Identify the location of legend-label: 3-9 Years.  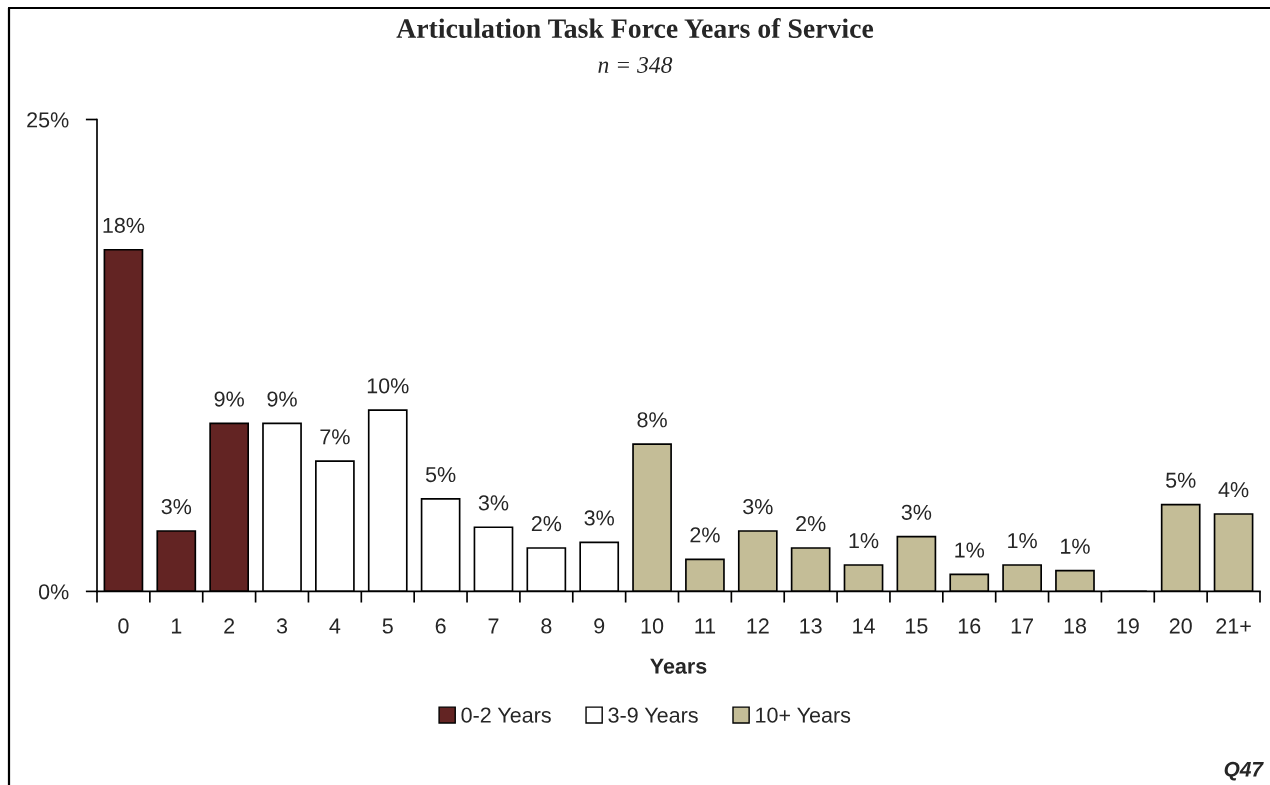
(653, 715).